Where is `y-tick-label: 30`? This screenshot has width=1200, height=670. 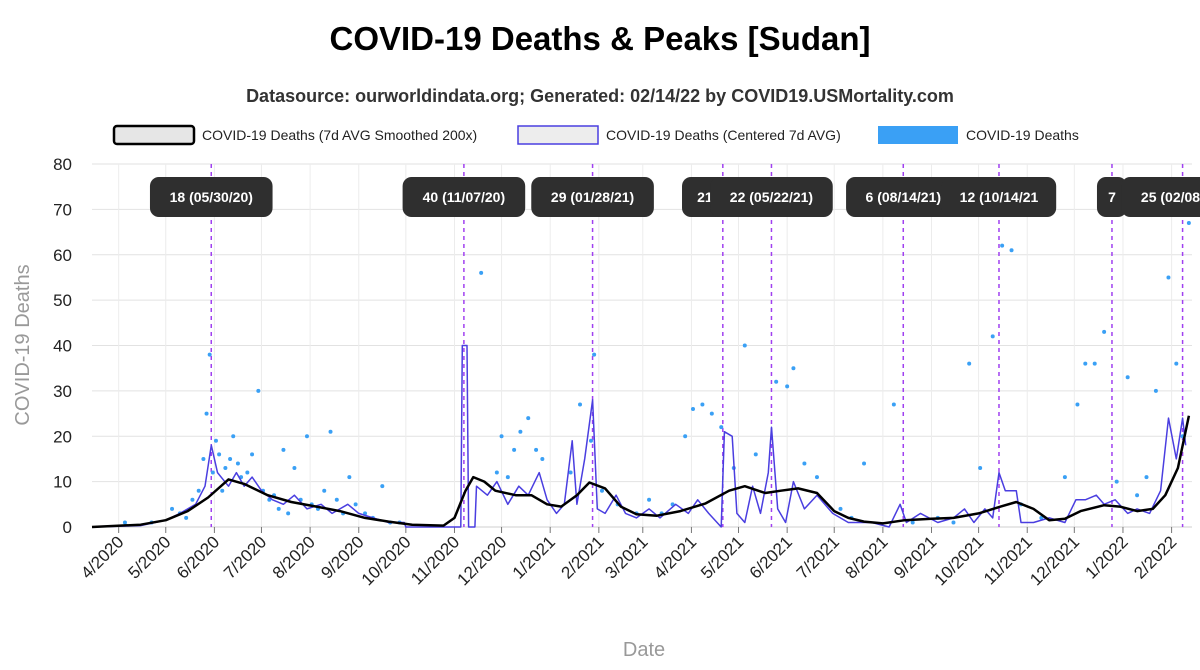
y-tick-label: 30 is located at coordinates (62, 391).